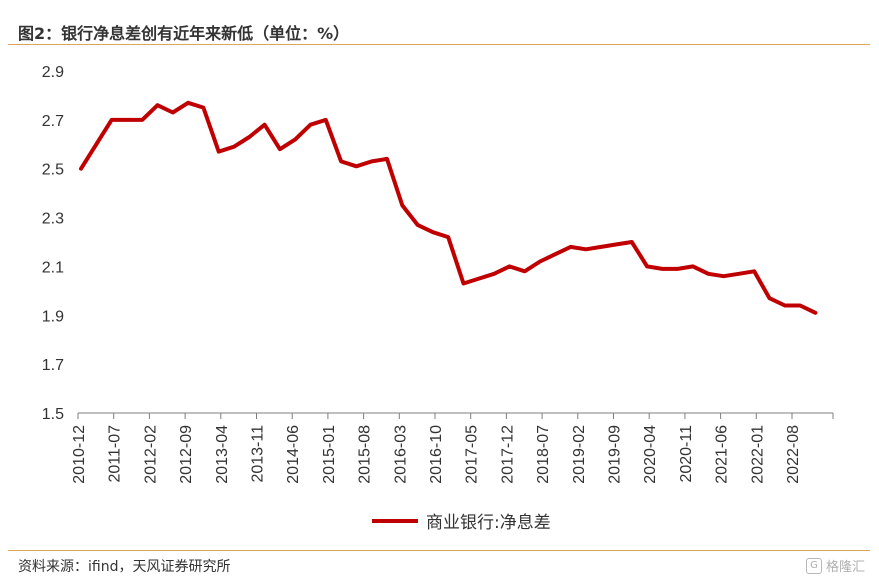 The height and width of the screenshot is (584, 879). Describe the element at coordinates (579, 454) in the screenshot. I see `x-tick-label: 2019-02` at that location.